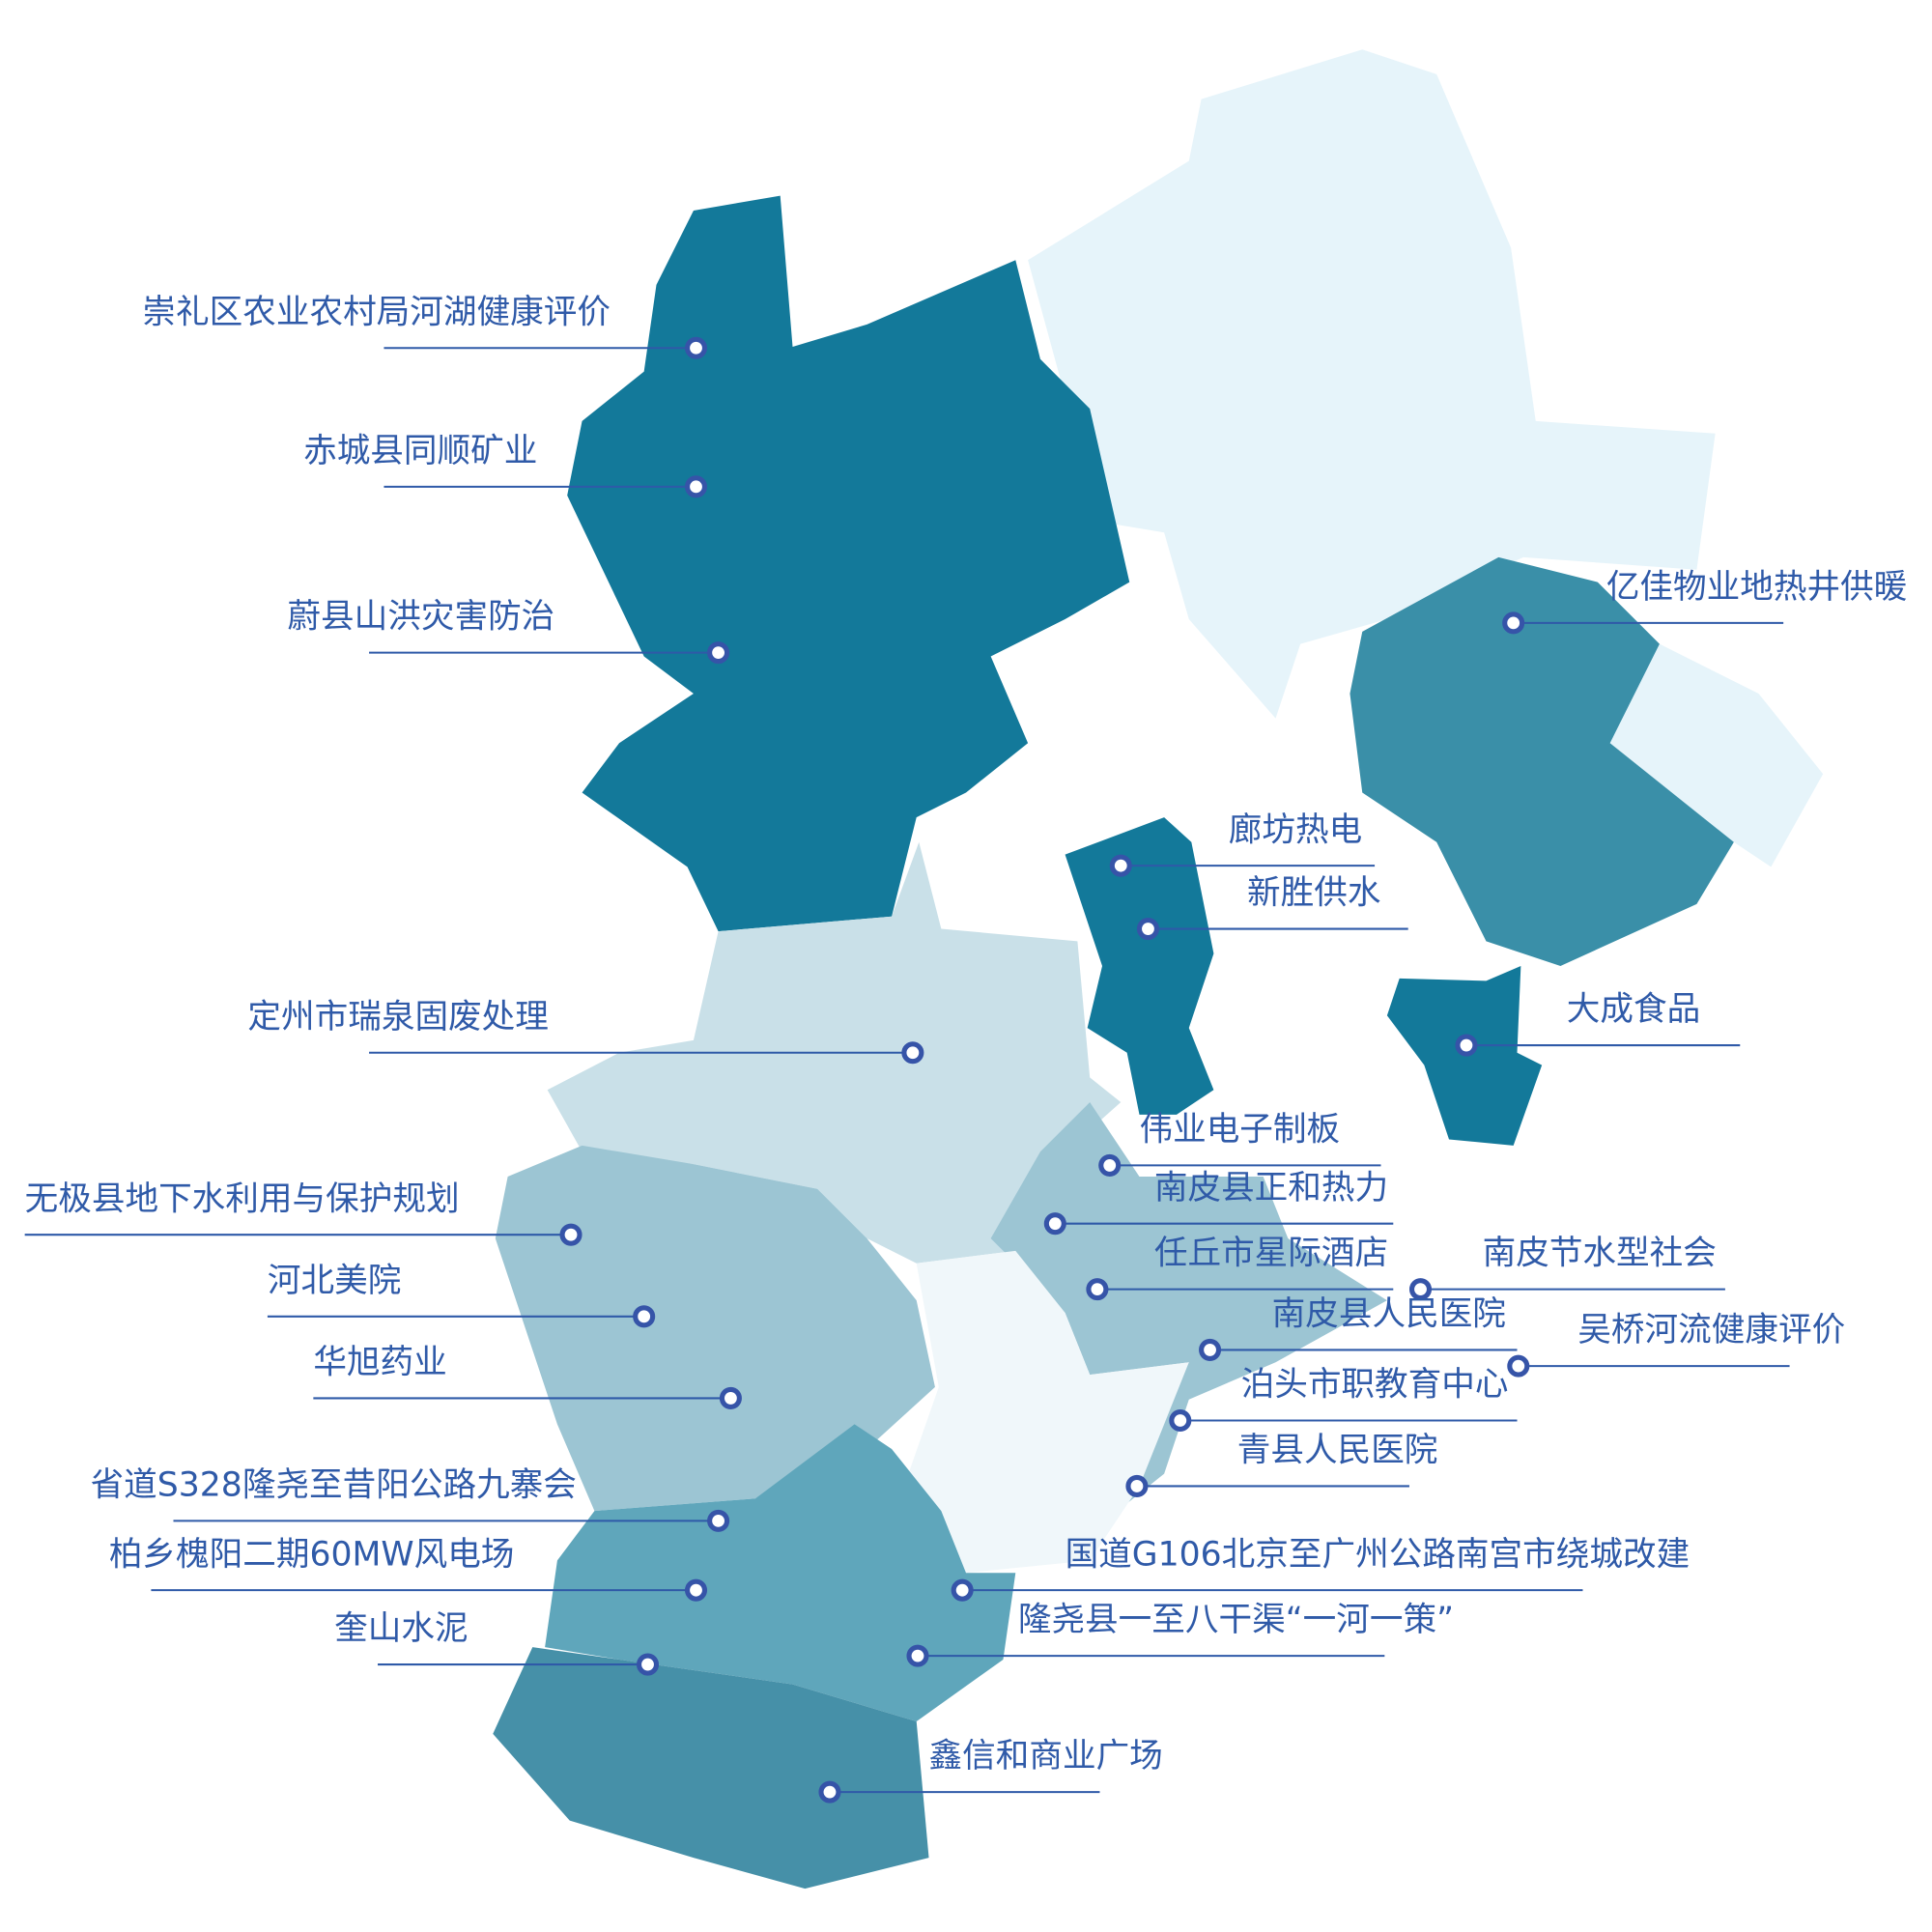 This screenshot has height=1932, width=1932. Describe the element at coordinates (1313, 893) in the screenshot. I see `marker-label: 新胜供水` at that location.